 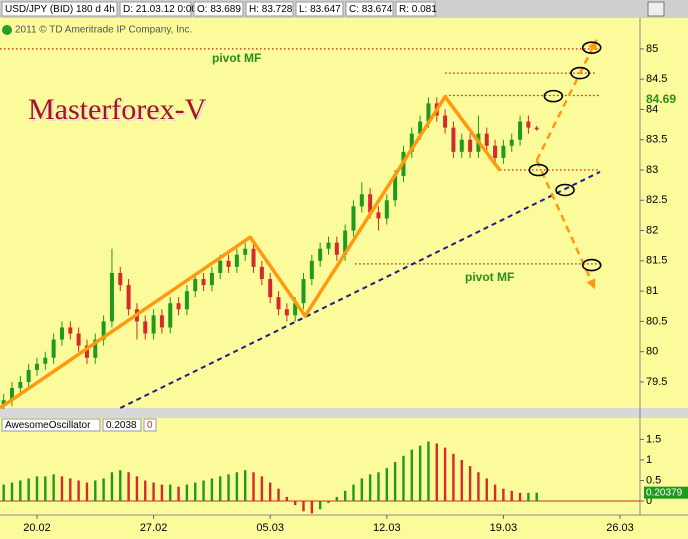 I want to click on last-value-label: 0.20379, so click(x=664, y=492).